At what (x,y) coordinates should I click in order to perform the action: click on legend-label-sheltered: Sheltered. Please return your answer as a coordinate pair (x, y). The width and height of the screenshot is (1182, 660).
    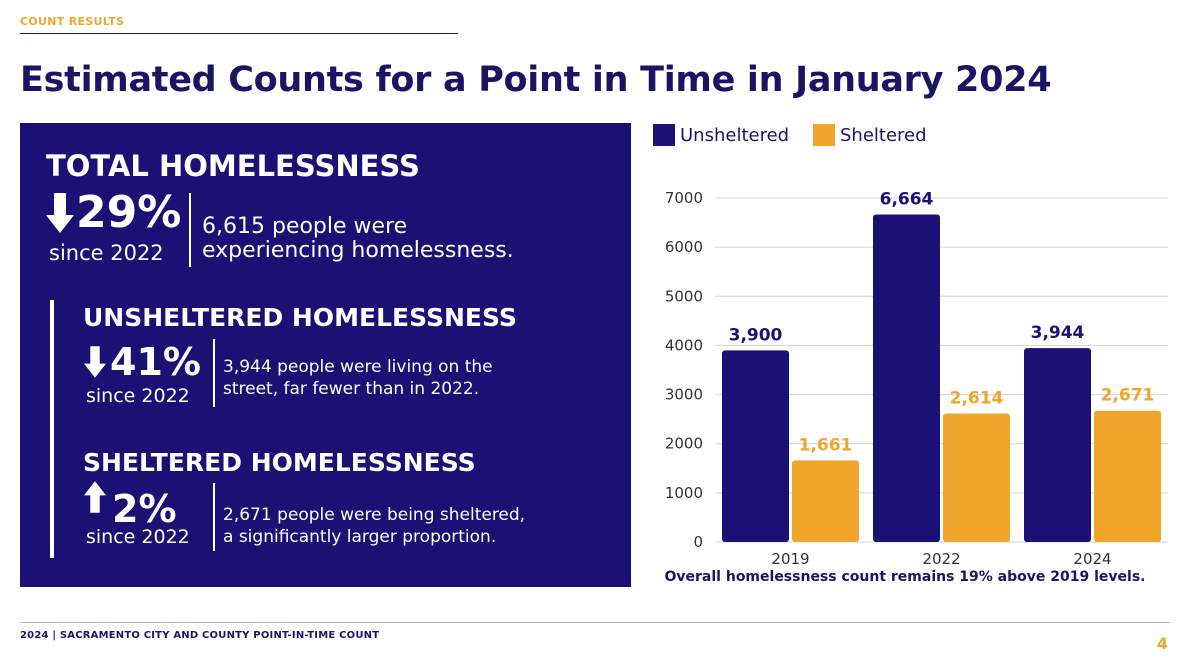
    Looking at the image, I should click on (883, 135).